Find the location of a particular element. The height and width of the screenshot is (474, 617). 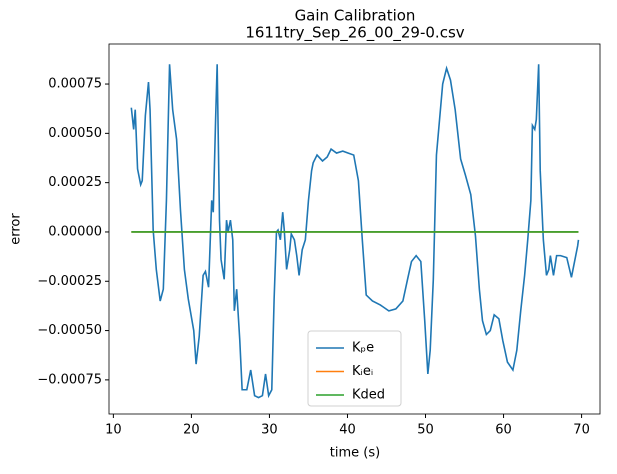

x-tick-label: 20 is located at coordinates (191, 430).